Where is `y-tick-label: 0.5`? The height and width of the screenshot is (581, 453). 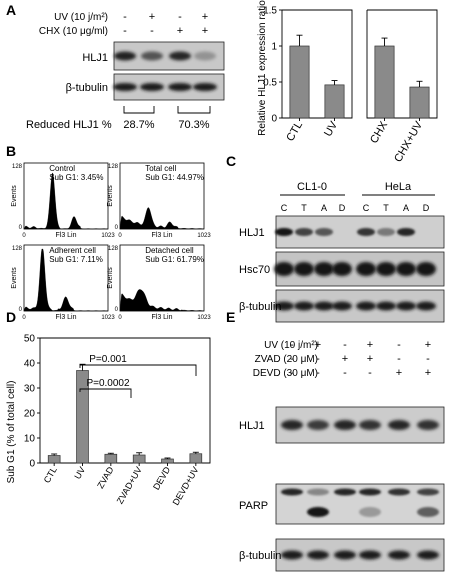
y-tick-label: 0.5 is located at coordinates (270, 83).